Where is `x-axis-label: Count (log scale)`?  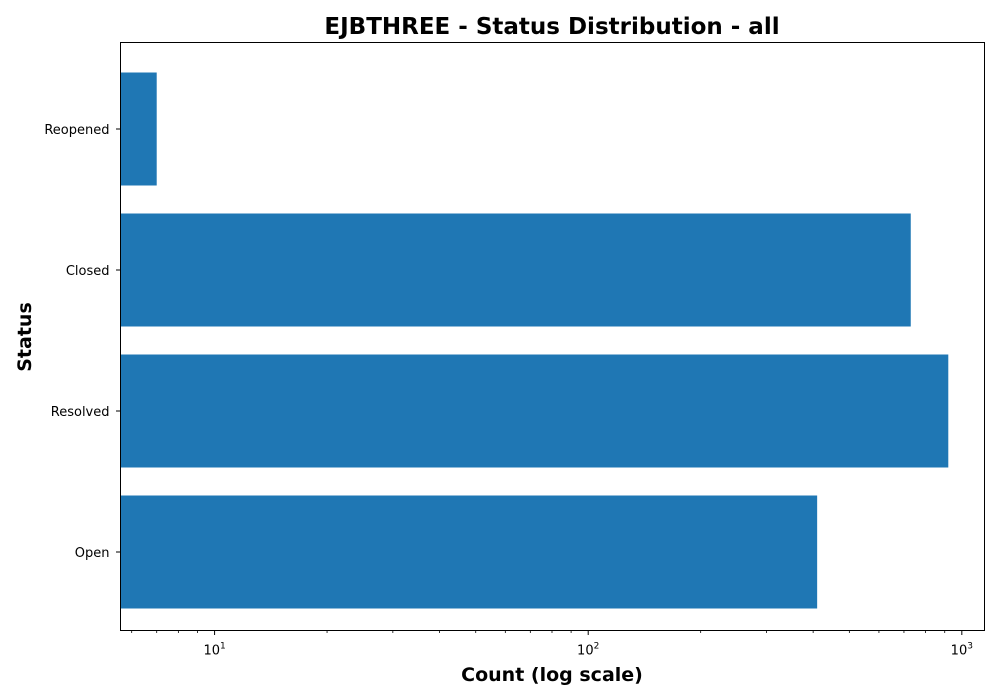
x-axis-label: Count (log scale) is located at coordinates (552, 675).